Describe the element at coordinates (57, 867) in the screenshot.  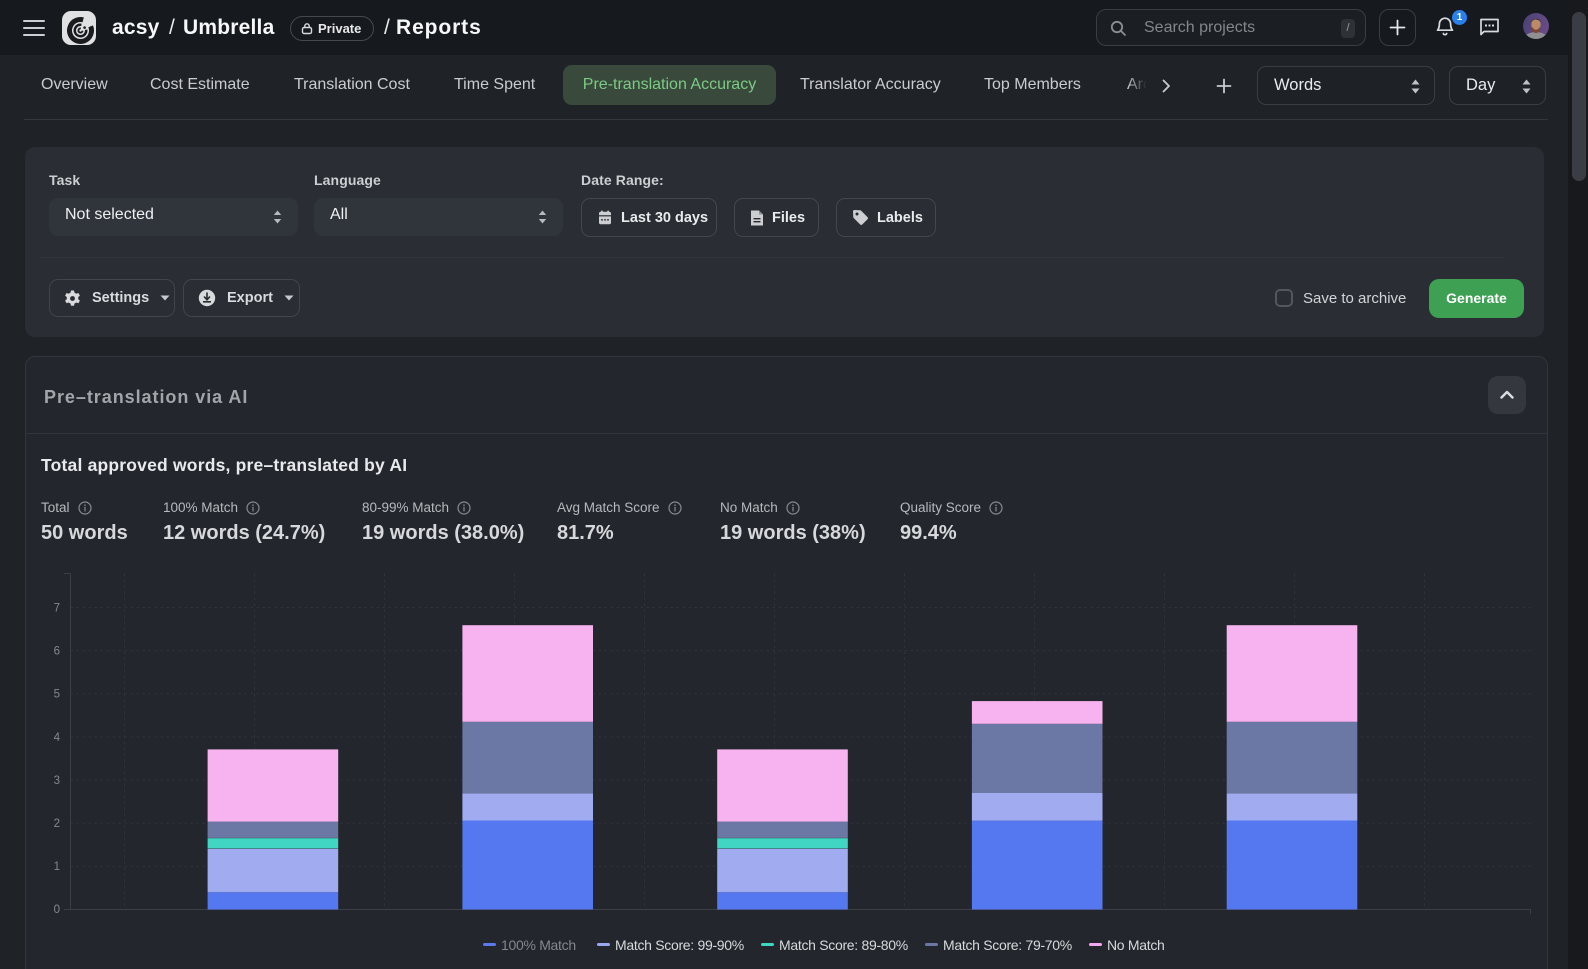
I see `svg-text: 1` at that location.